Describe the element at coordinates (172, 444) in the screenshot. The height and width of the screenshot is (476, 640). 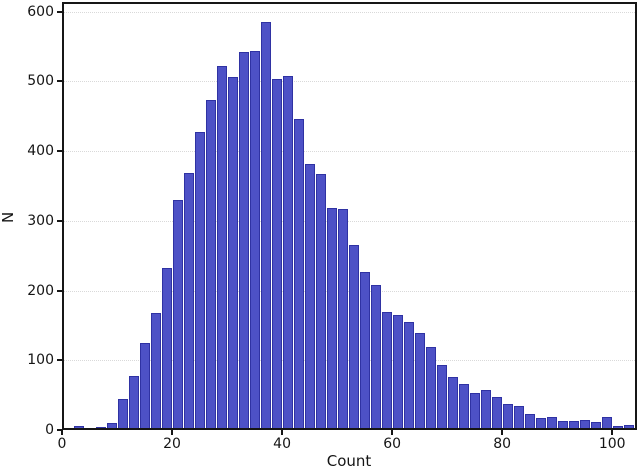
I see `x-tick-label: 20` at that location.